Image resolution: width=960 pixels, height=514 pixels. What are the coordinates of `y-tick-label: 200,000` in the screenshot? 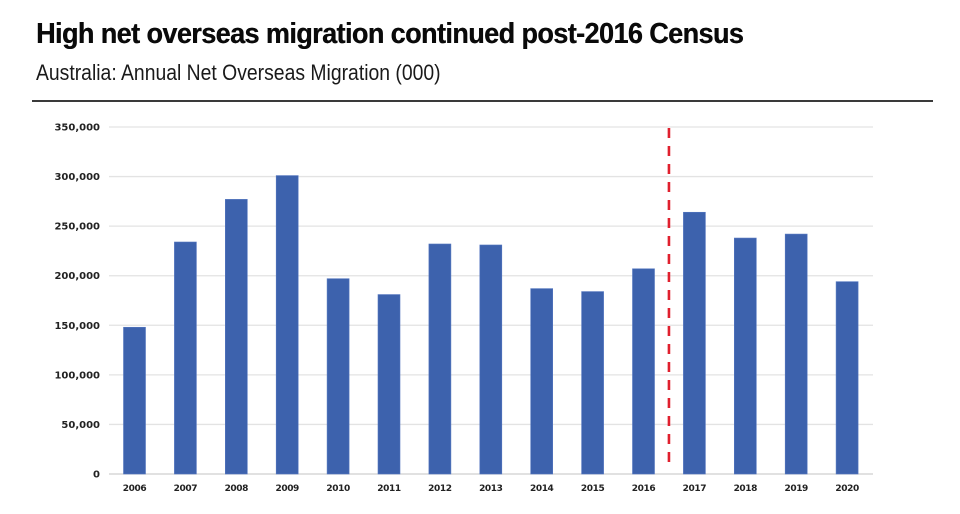 It's located at (77, 276).